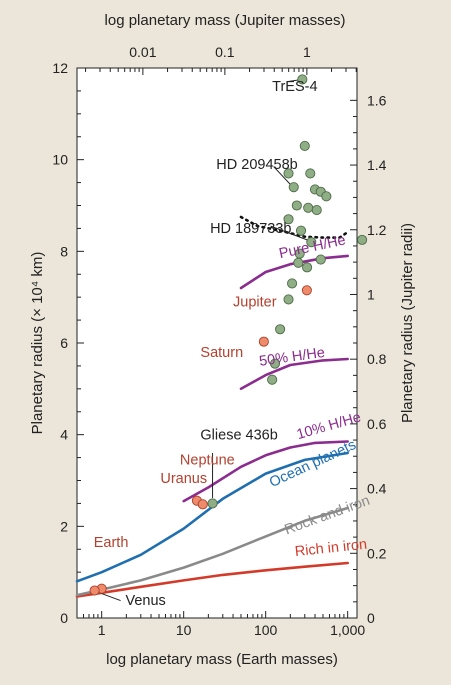 This screenshot has width=451, height=685. Describe the element at coordinates (311, 242) in the screenshot. I see `exoplanet-point-hd-189733b` at that location.